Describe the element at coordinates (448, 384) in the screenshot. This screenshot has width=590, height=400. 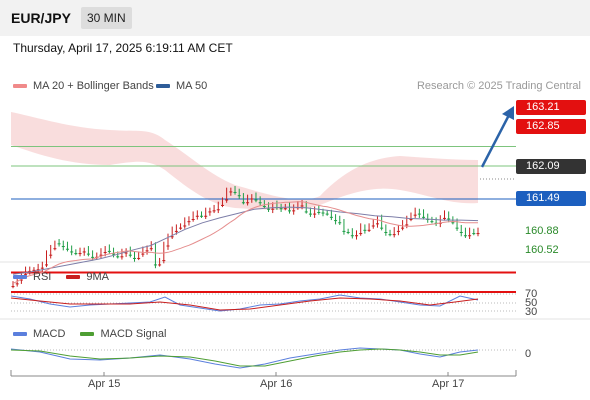
I see `x-label-apr17: Apr 17` at that location.